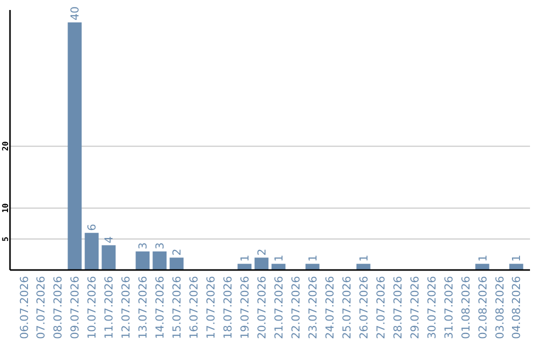  Describe the element at coordinates (262, 307) in the screenshot. I see `x-tick-label: 20.07.2026` at that location.